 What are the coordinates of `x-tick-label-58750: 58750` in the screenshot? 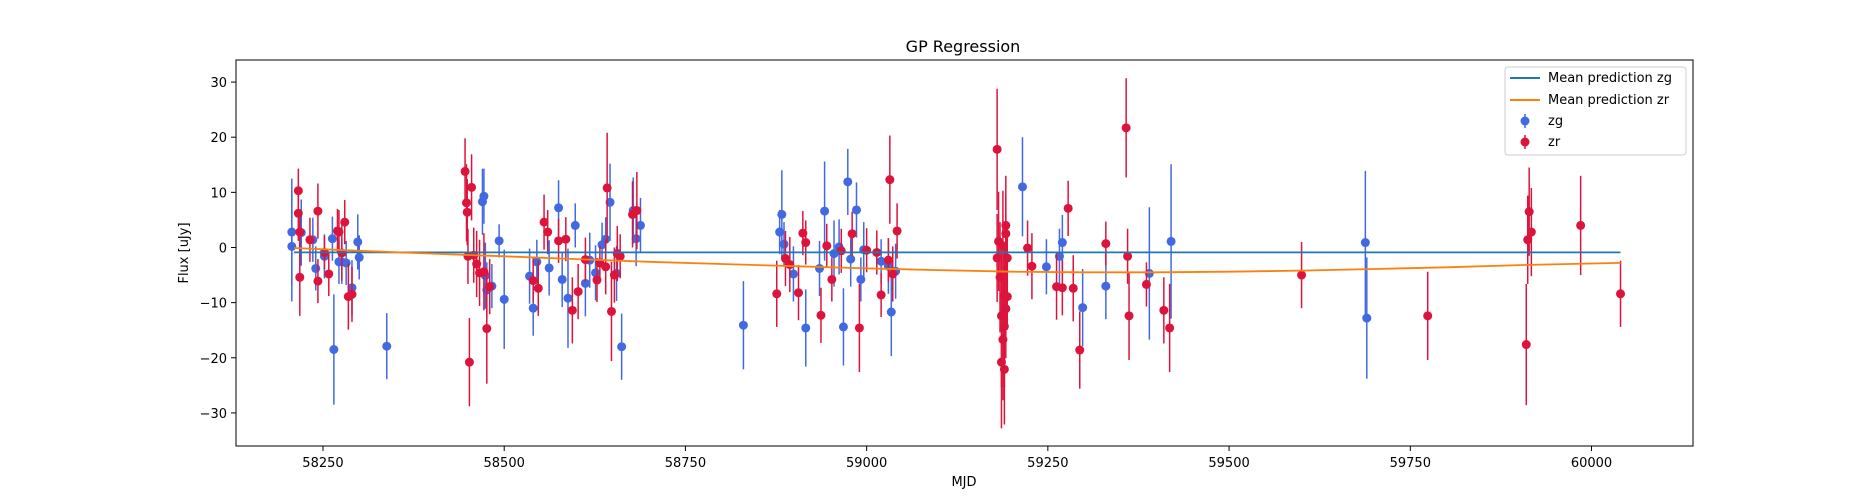 It's located at (685, 463).